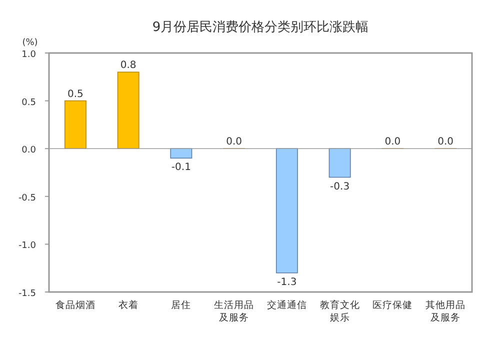  I want to click on ylabel: (%), so click(30, 43).